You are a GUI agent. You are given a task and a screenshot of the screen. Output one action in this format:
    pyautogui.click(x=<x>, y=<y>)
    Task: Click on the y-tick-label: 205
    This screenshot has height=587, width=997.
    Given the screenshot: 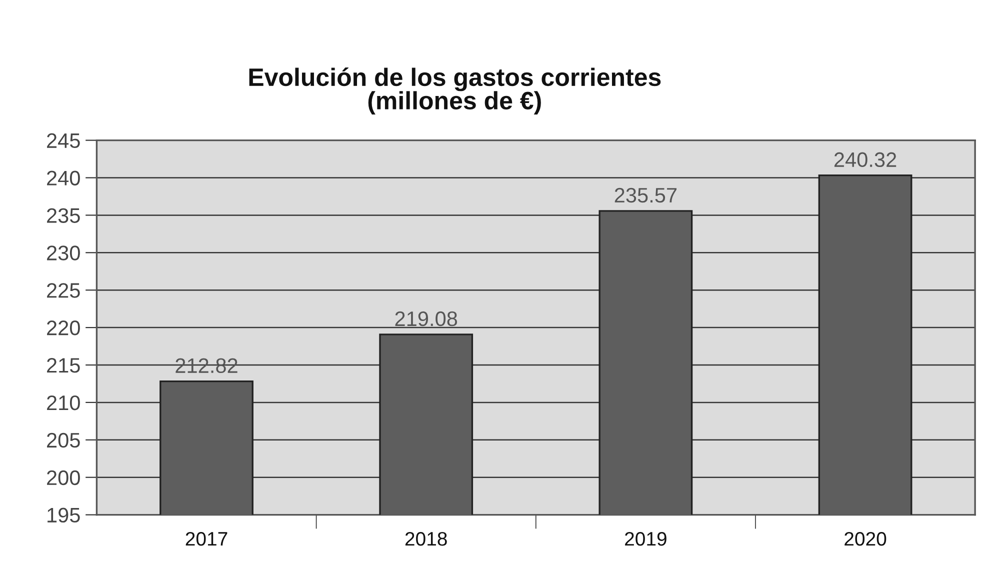 What is the action you would take?
    pyautogui.click(x=63, y=440)
    